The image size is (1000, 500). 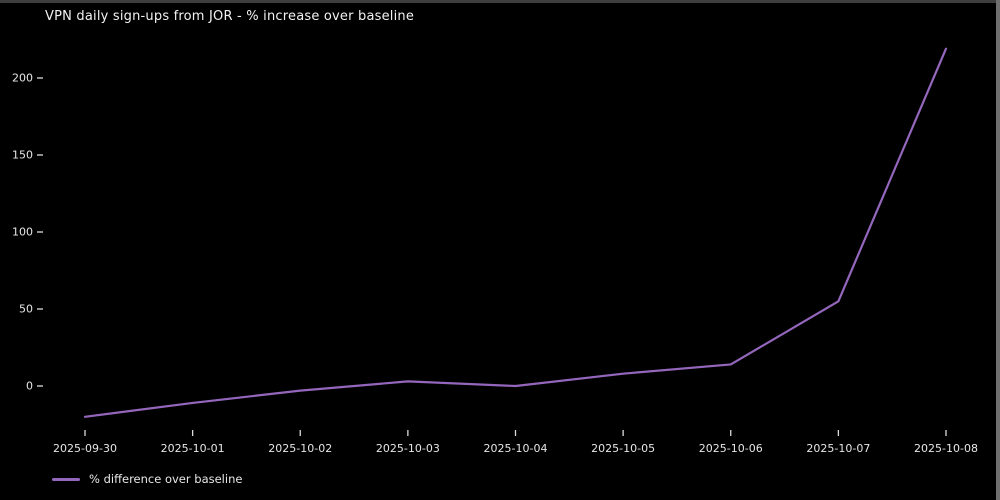 I want to click on x-axis-tick-label: 2025-10-03, so click(x=408, y=448).